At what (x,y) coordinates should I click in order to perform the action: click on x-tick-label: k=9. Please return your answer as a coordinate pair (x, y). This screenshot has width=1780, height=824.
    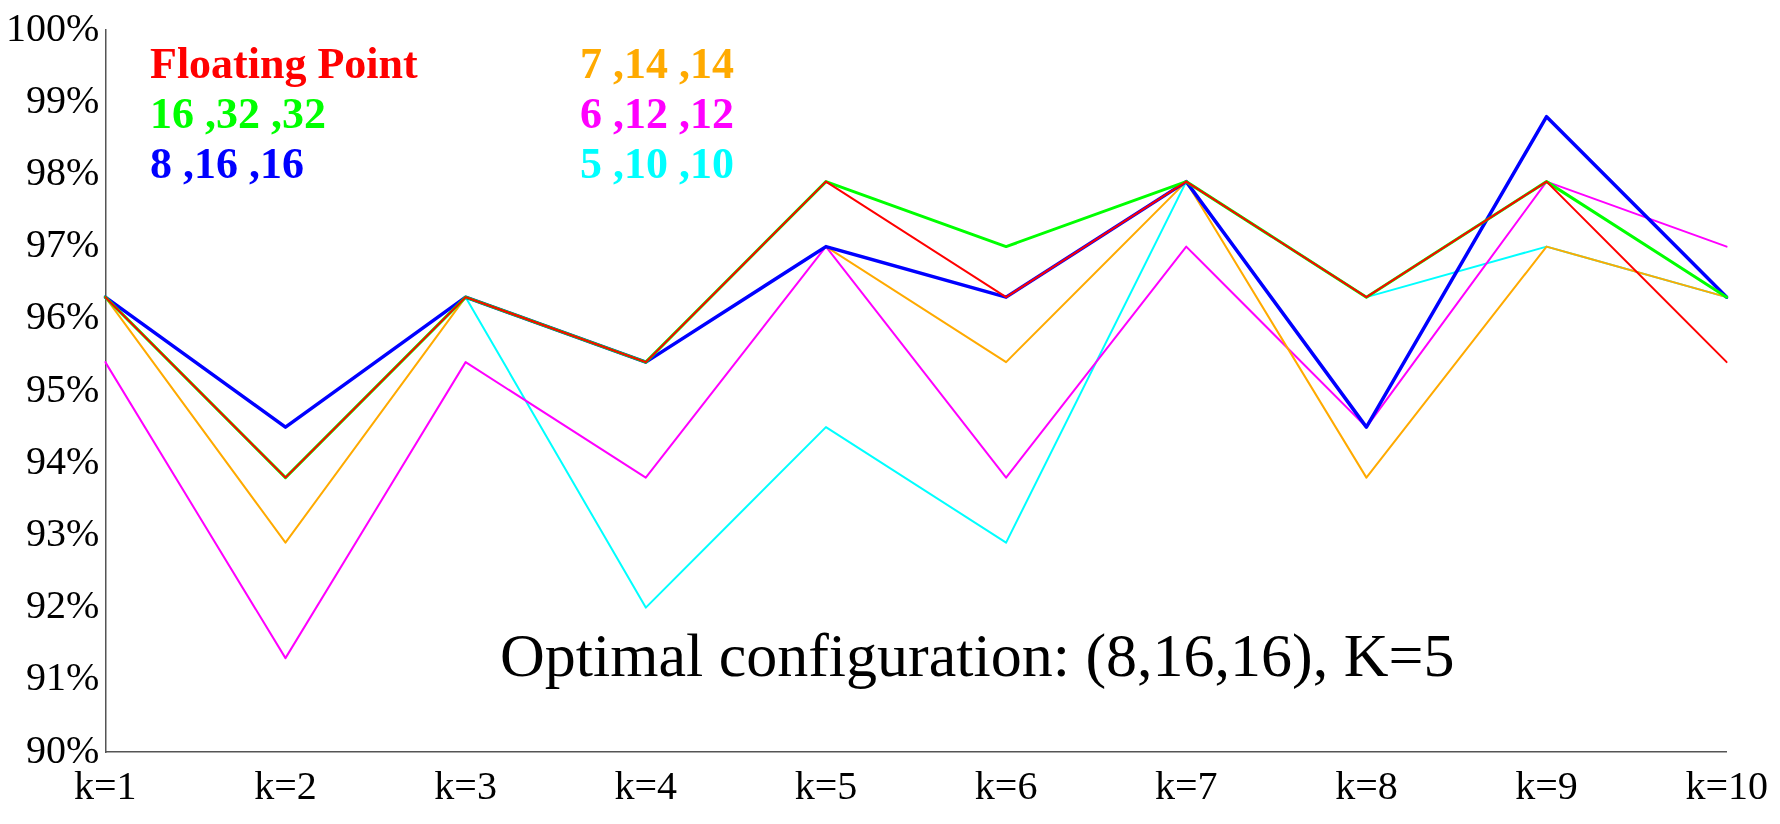
    Looking at the image, I should click on (1546, 785).